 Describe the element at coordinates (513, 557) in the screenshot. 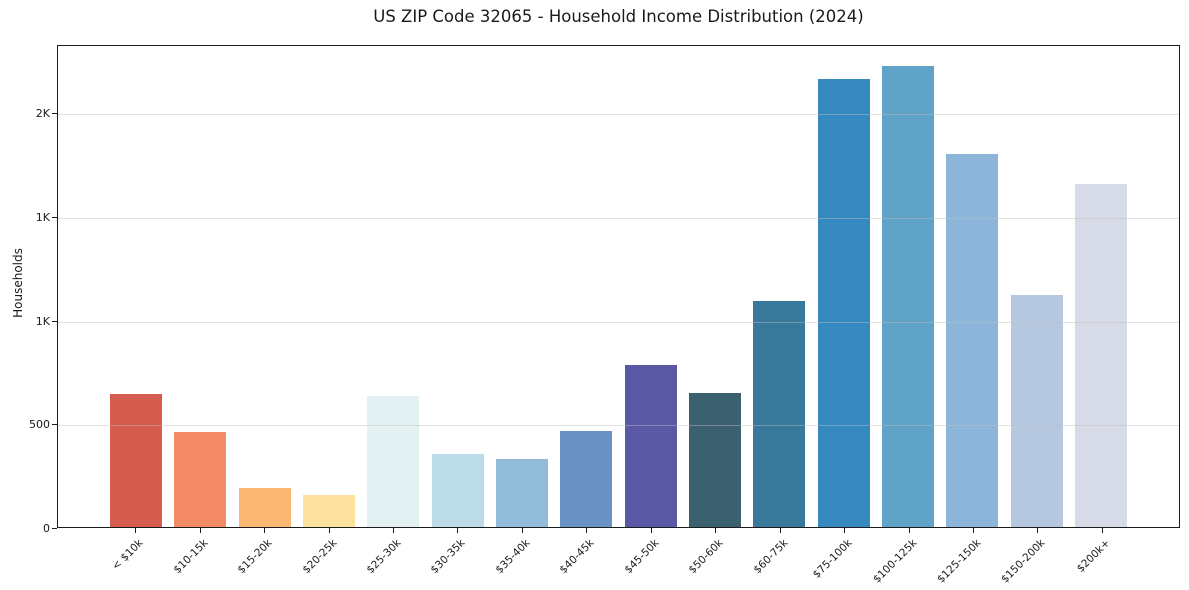

I see `x-tick-label: $35-40k` at that location.